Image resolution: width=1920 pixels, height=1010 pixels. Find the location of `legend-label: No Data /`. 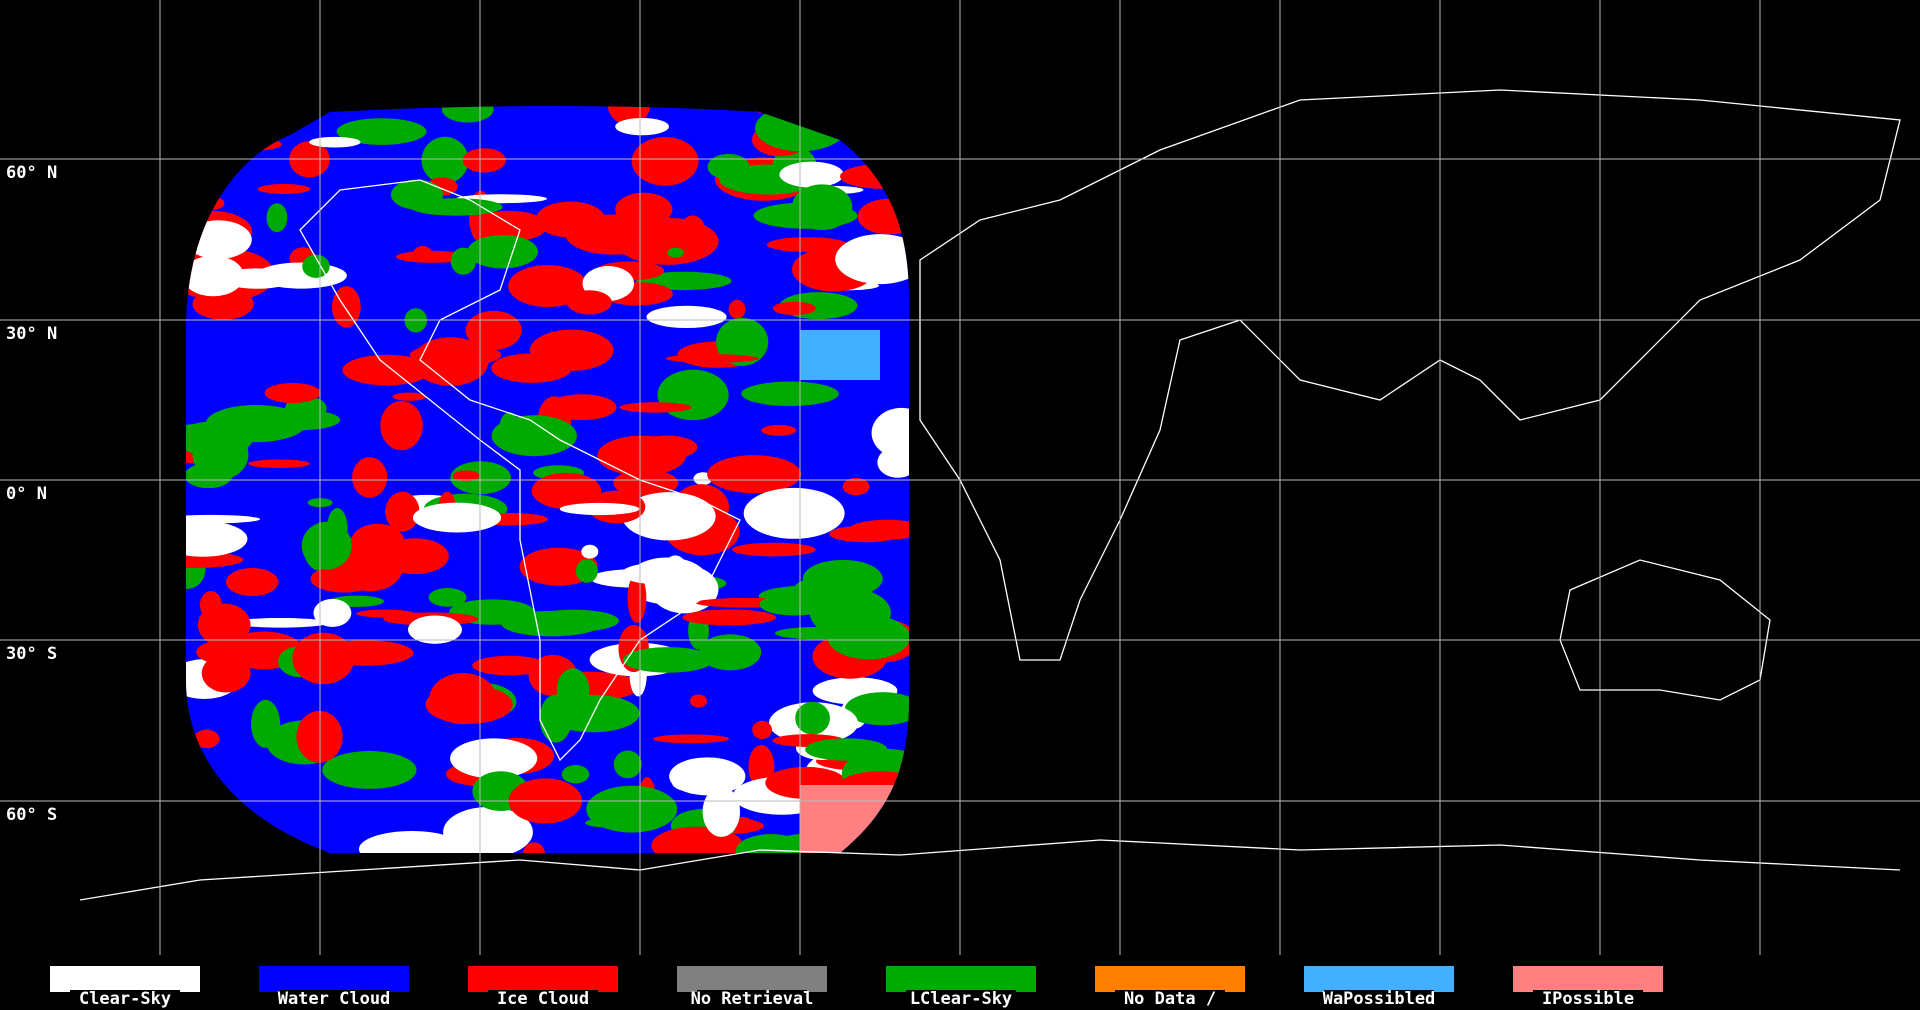

legend-label: No Data / is located at coordinates (1170, 999).